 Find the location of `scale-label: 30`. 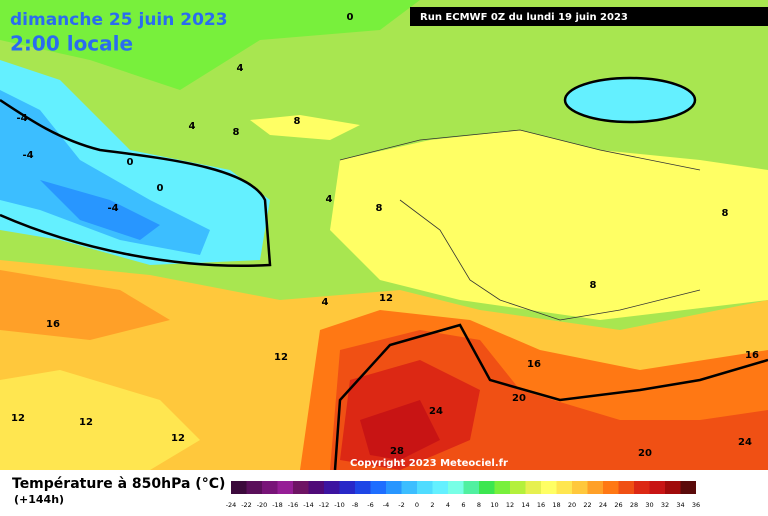

scale-label: 30 is located at coordinates (649, 505).